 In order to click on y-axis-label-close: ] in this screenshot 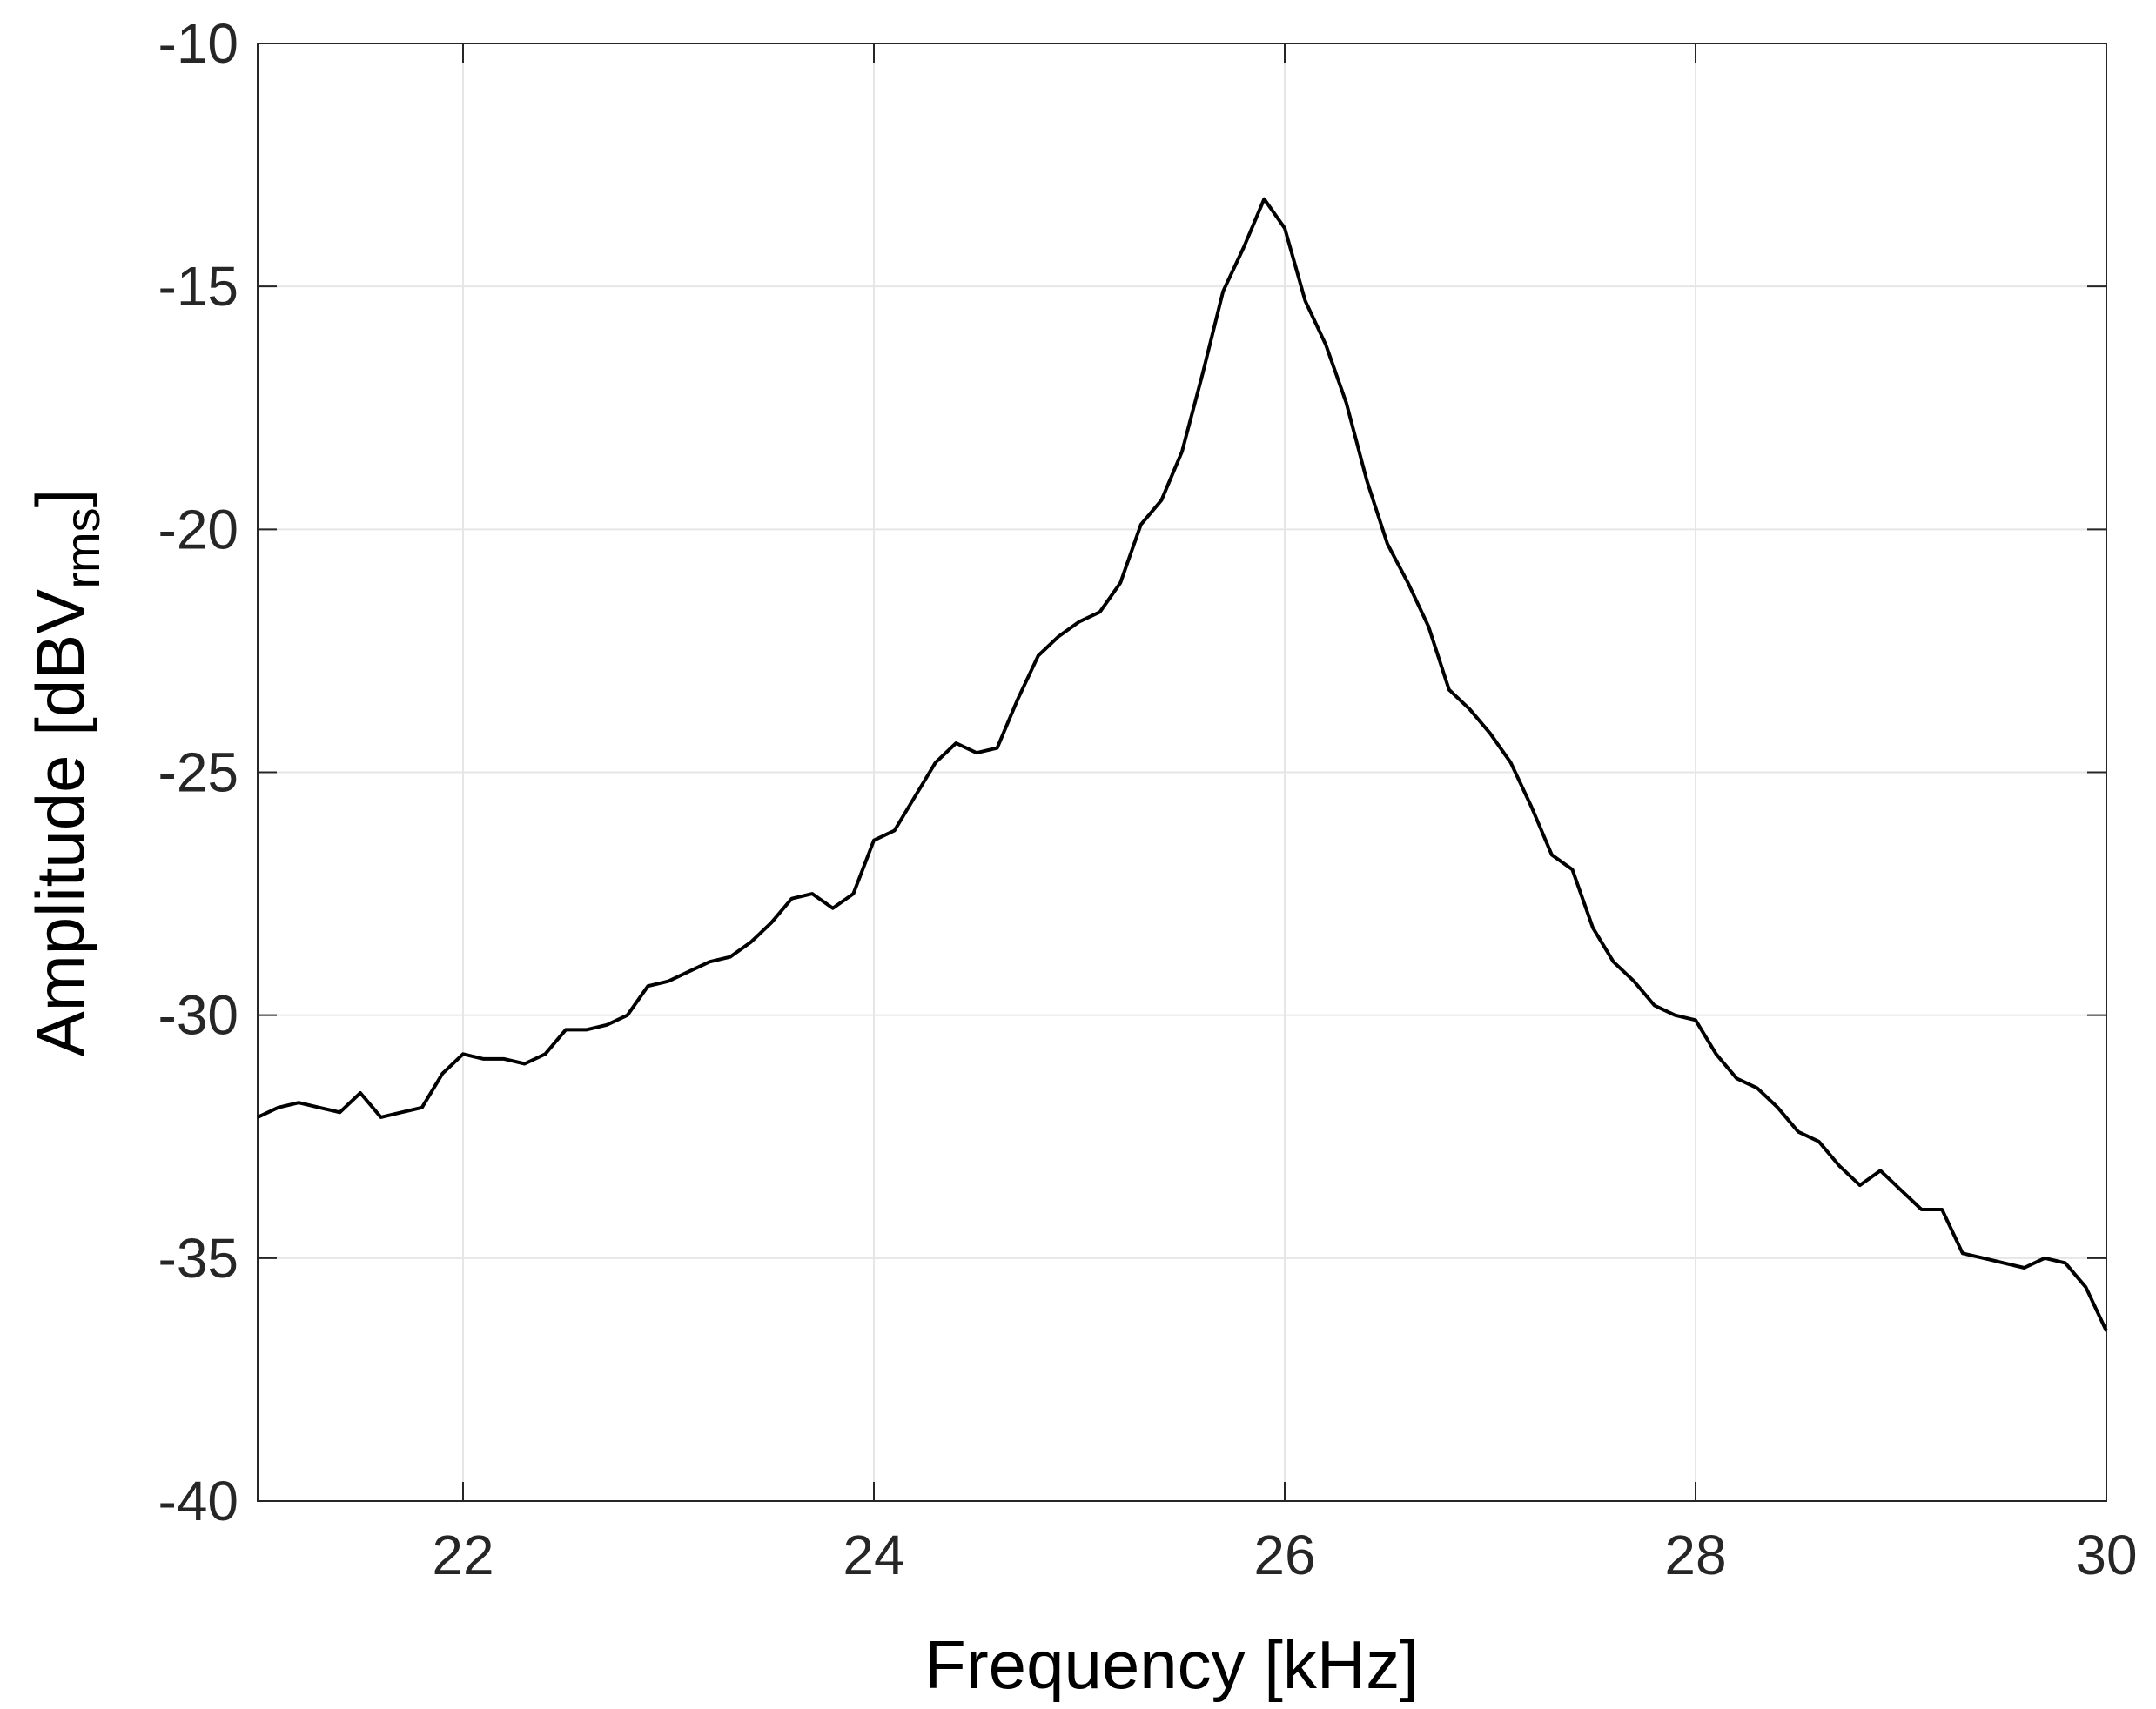, I will do `click(60, 498)`.